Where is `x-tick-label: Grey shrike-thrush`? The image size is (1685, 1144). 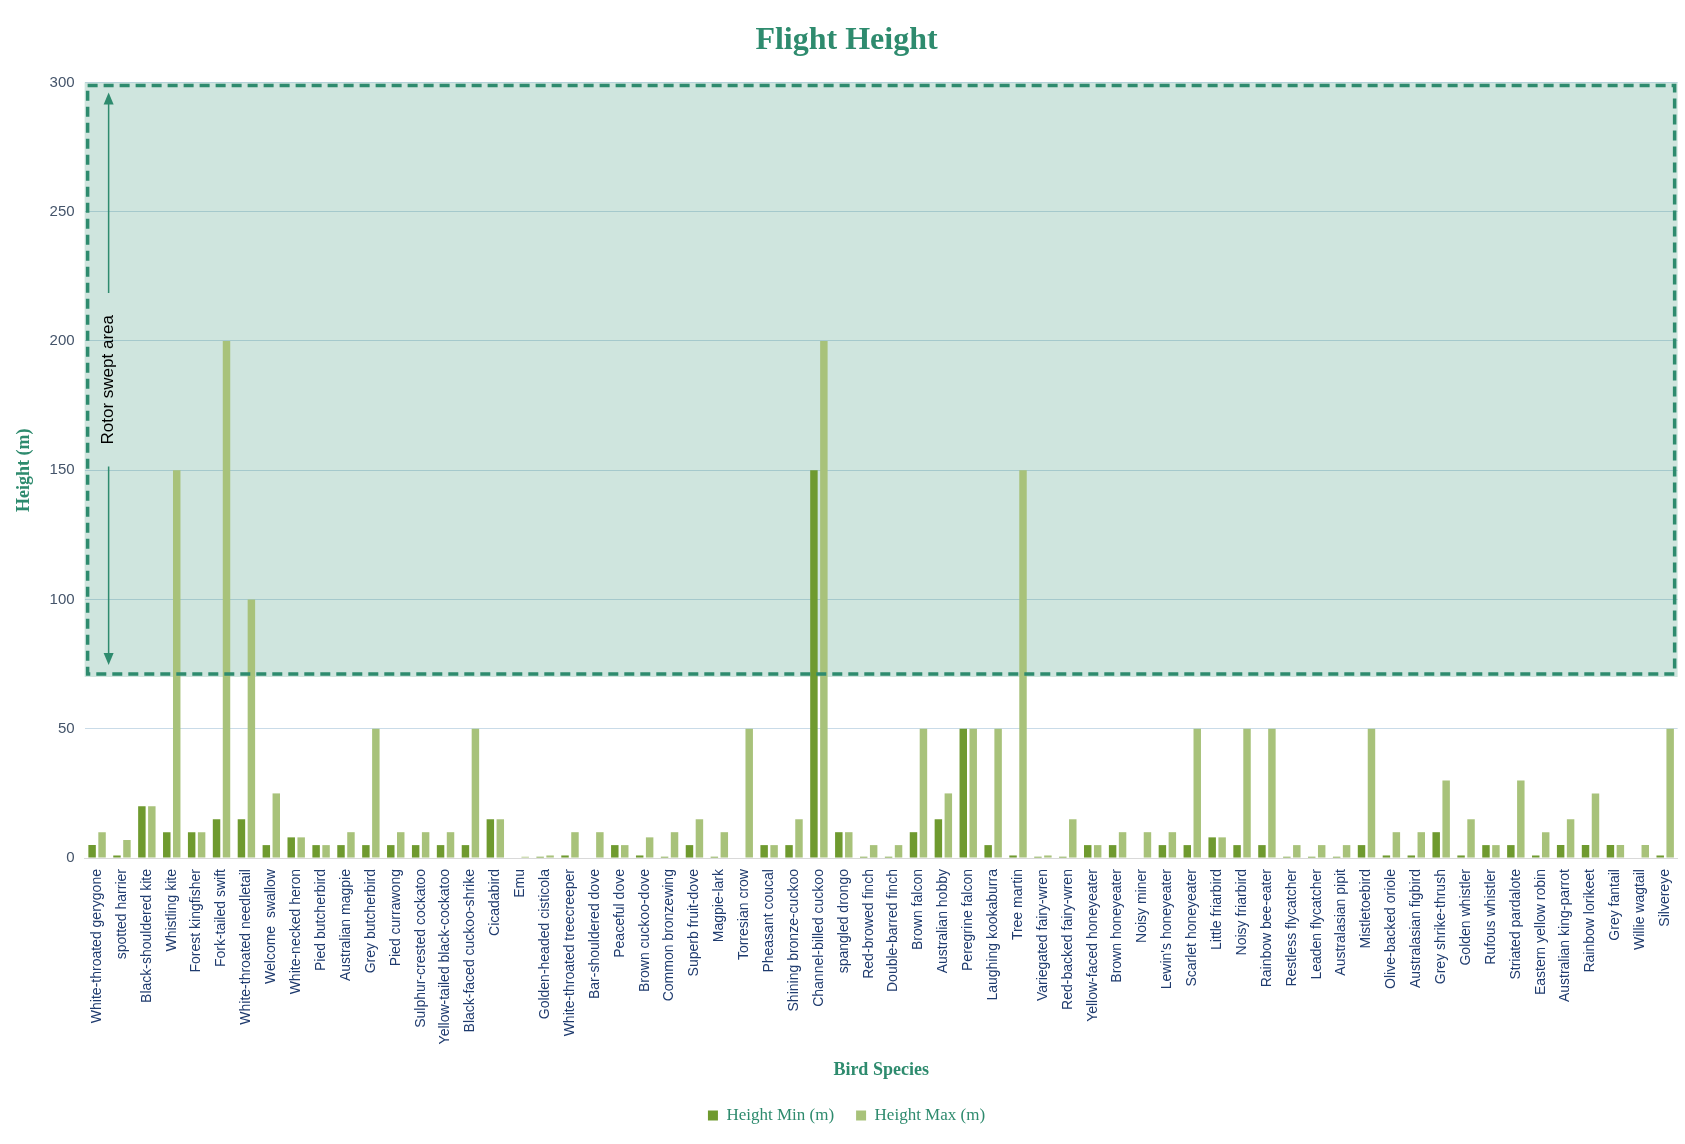 x-tick-label: Grey shrike-thrush is located at coordinates (1440, 927).